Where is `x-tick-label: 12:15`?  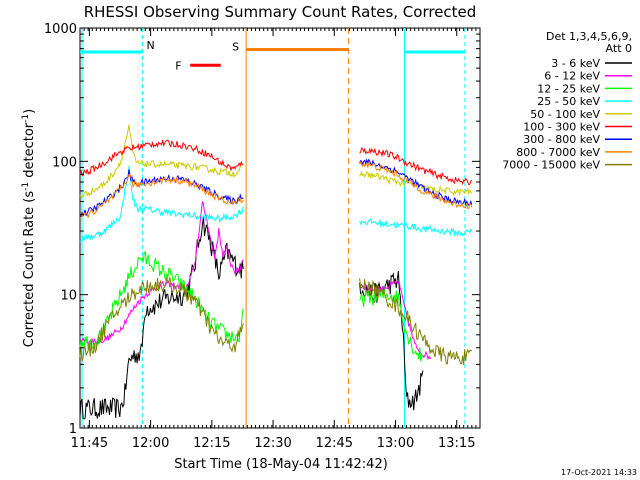 x-tick-label: 12:15 is located at coordinates (211, 443).